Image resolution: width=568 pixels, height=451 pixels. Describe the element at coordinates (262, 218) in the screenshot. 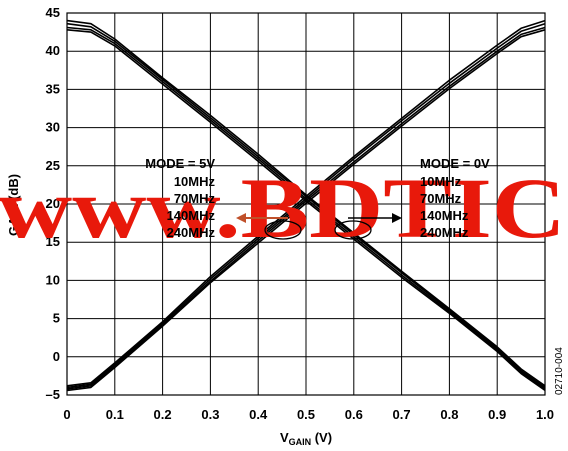

I see `left-arrow` at that location.